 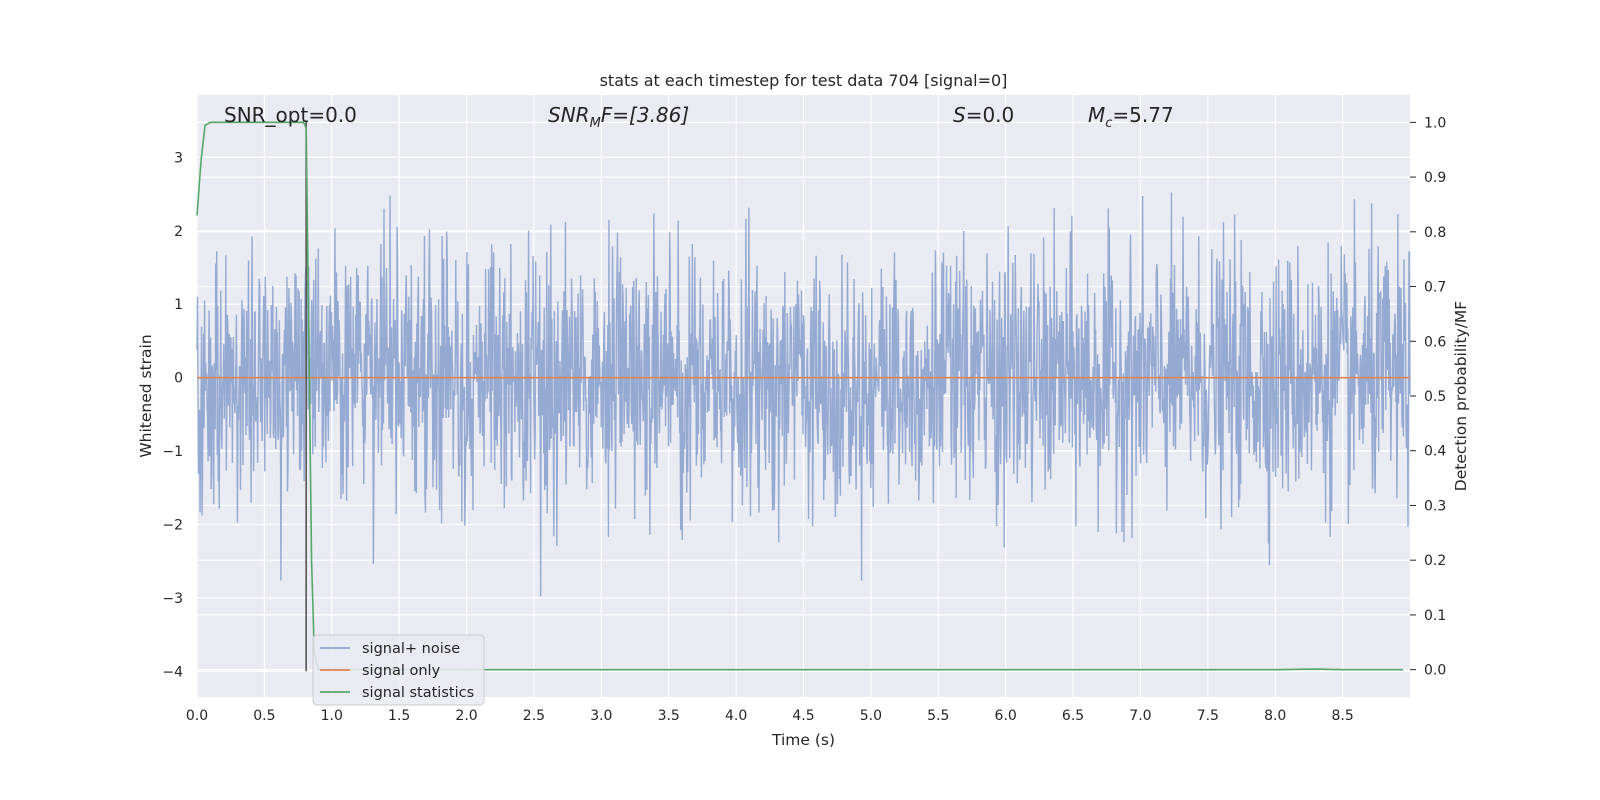 What do you see at coordinates (197, 716) in the screenshot?
I see `x-tick-label: 0.0` at bounding box center [197, 716].